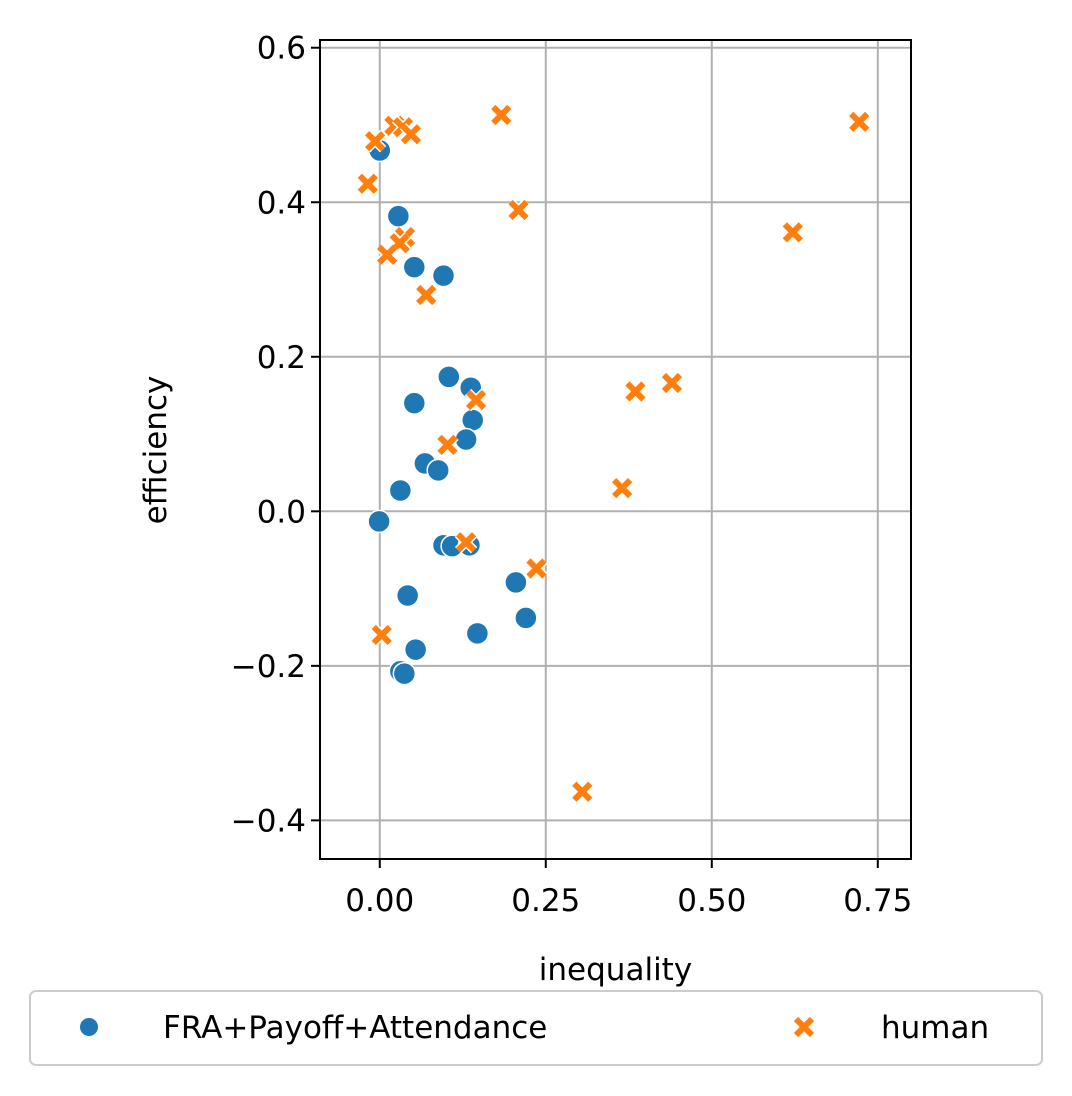 This screenshot has width=1072, height=1096. I want to click on y-tick-label: −0.2, so click(268, 667).